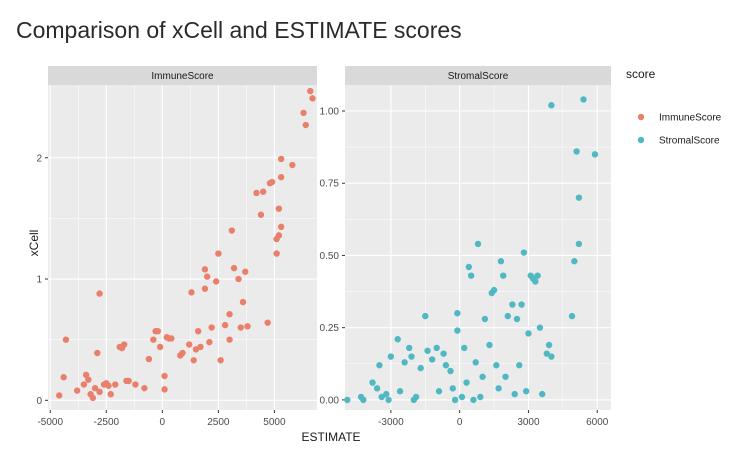 Image resolution: width=751 pixels, height=455 pixels. Describe the element at coordinates (597, 422) in the screenshot. I see `x-tick-label: 6000` at that location.